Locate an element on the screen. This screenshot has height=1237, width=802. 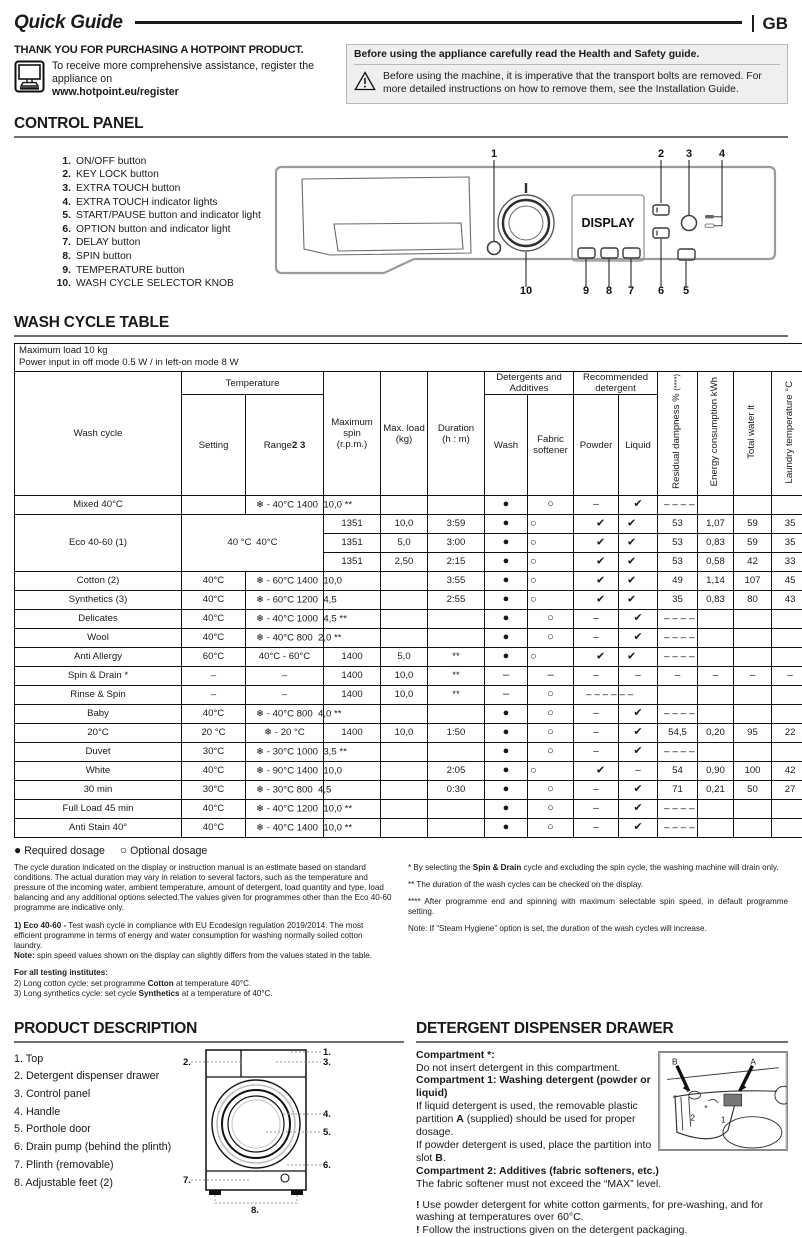
cell-max-spin: 1400 is located at coordinates (352, 732).